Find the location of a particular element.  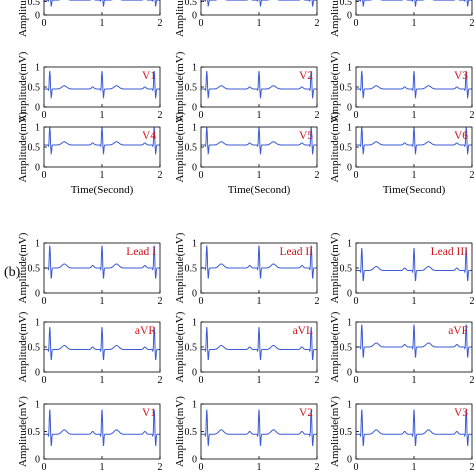

ecg-subplot-15: 0 0.5 1 0 1 2 aVF Amplitude(mV) is located at coordinates (401, 348).